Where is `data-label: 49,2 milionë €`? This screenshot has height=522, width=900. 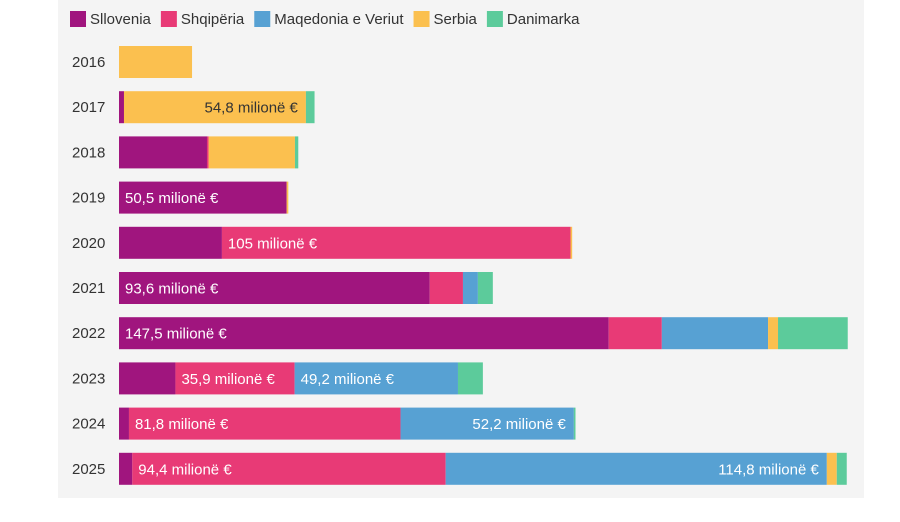 data-label: 49,2 milionë € is located at coordinates (348, 379).